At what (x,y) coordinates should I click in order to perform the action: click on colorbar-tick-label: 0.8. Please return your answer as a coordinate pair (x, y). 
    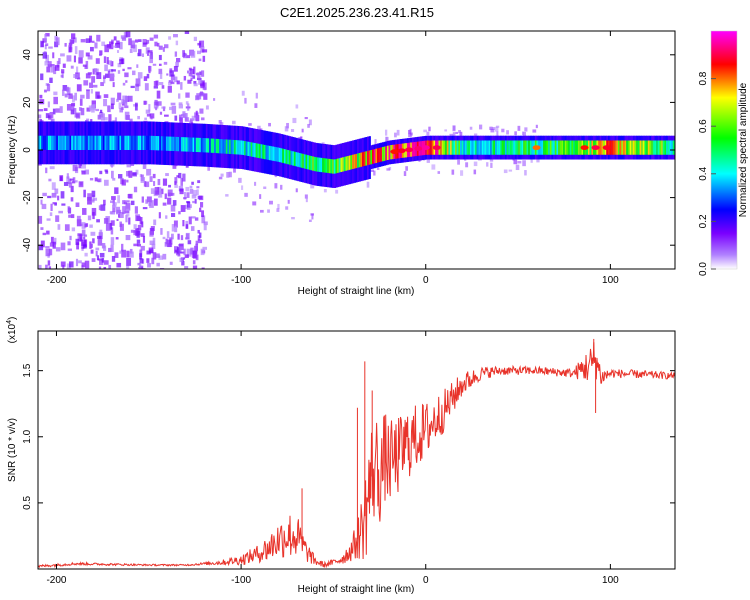
    Looking at the image, I should click on (703, 78).